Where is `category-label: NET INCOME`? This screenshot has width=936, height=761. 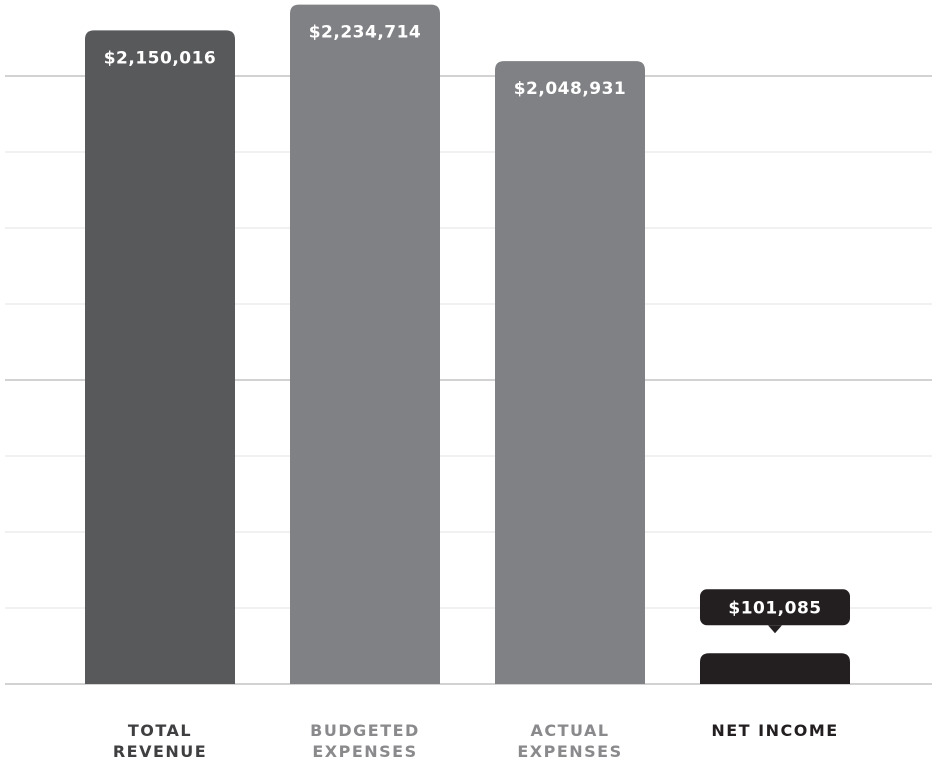
category-label: NET INCOME is located at coordinates (774, 730).